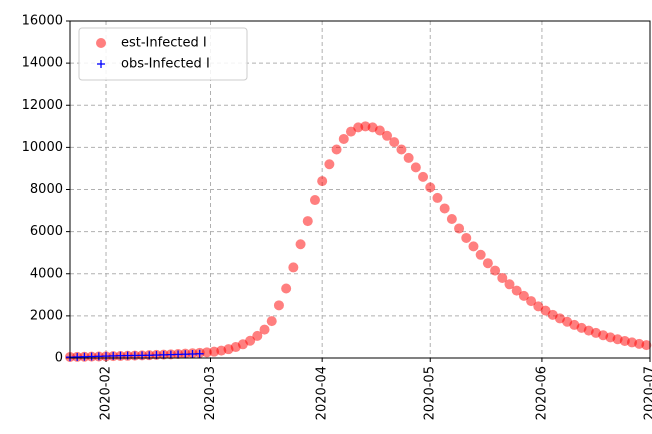  I want to click on y-tick-label: 4000, so click(46, 273).